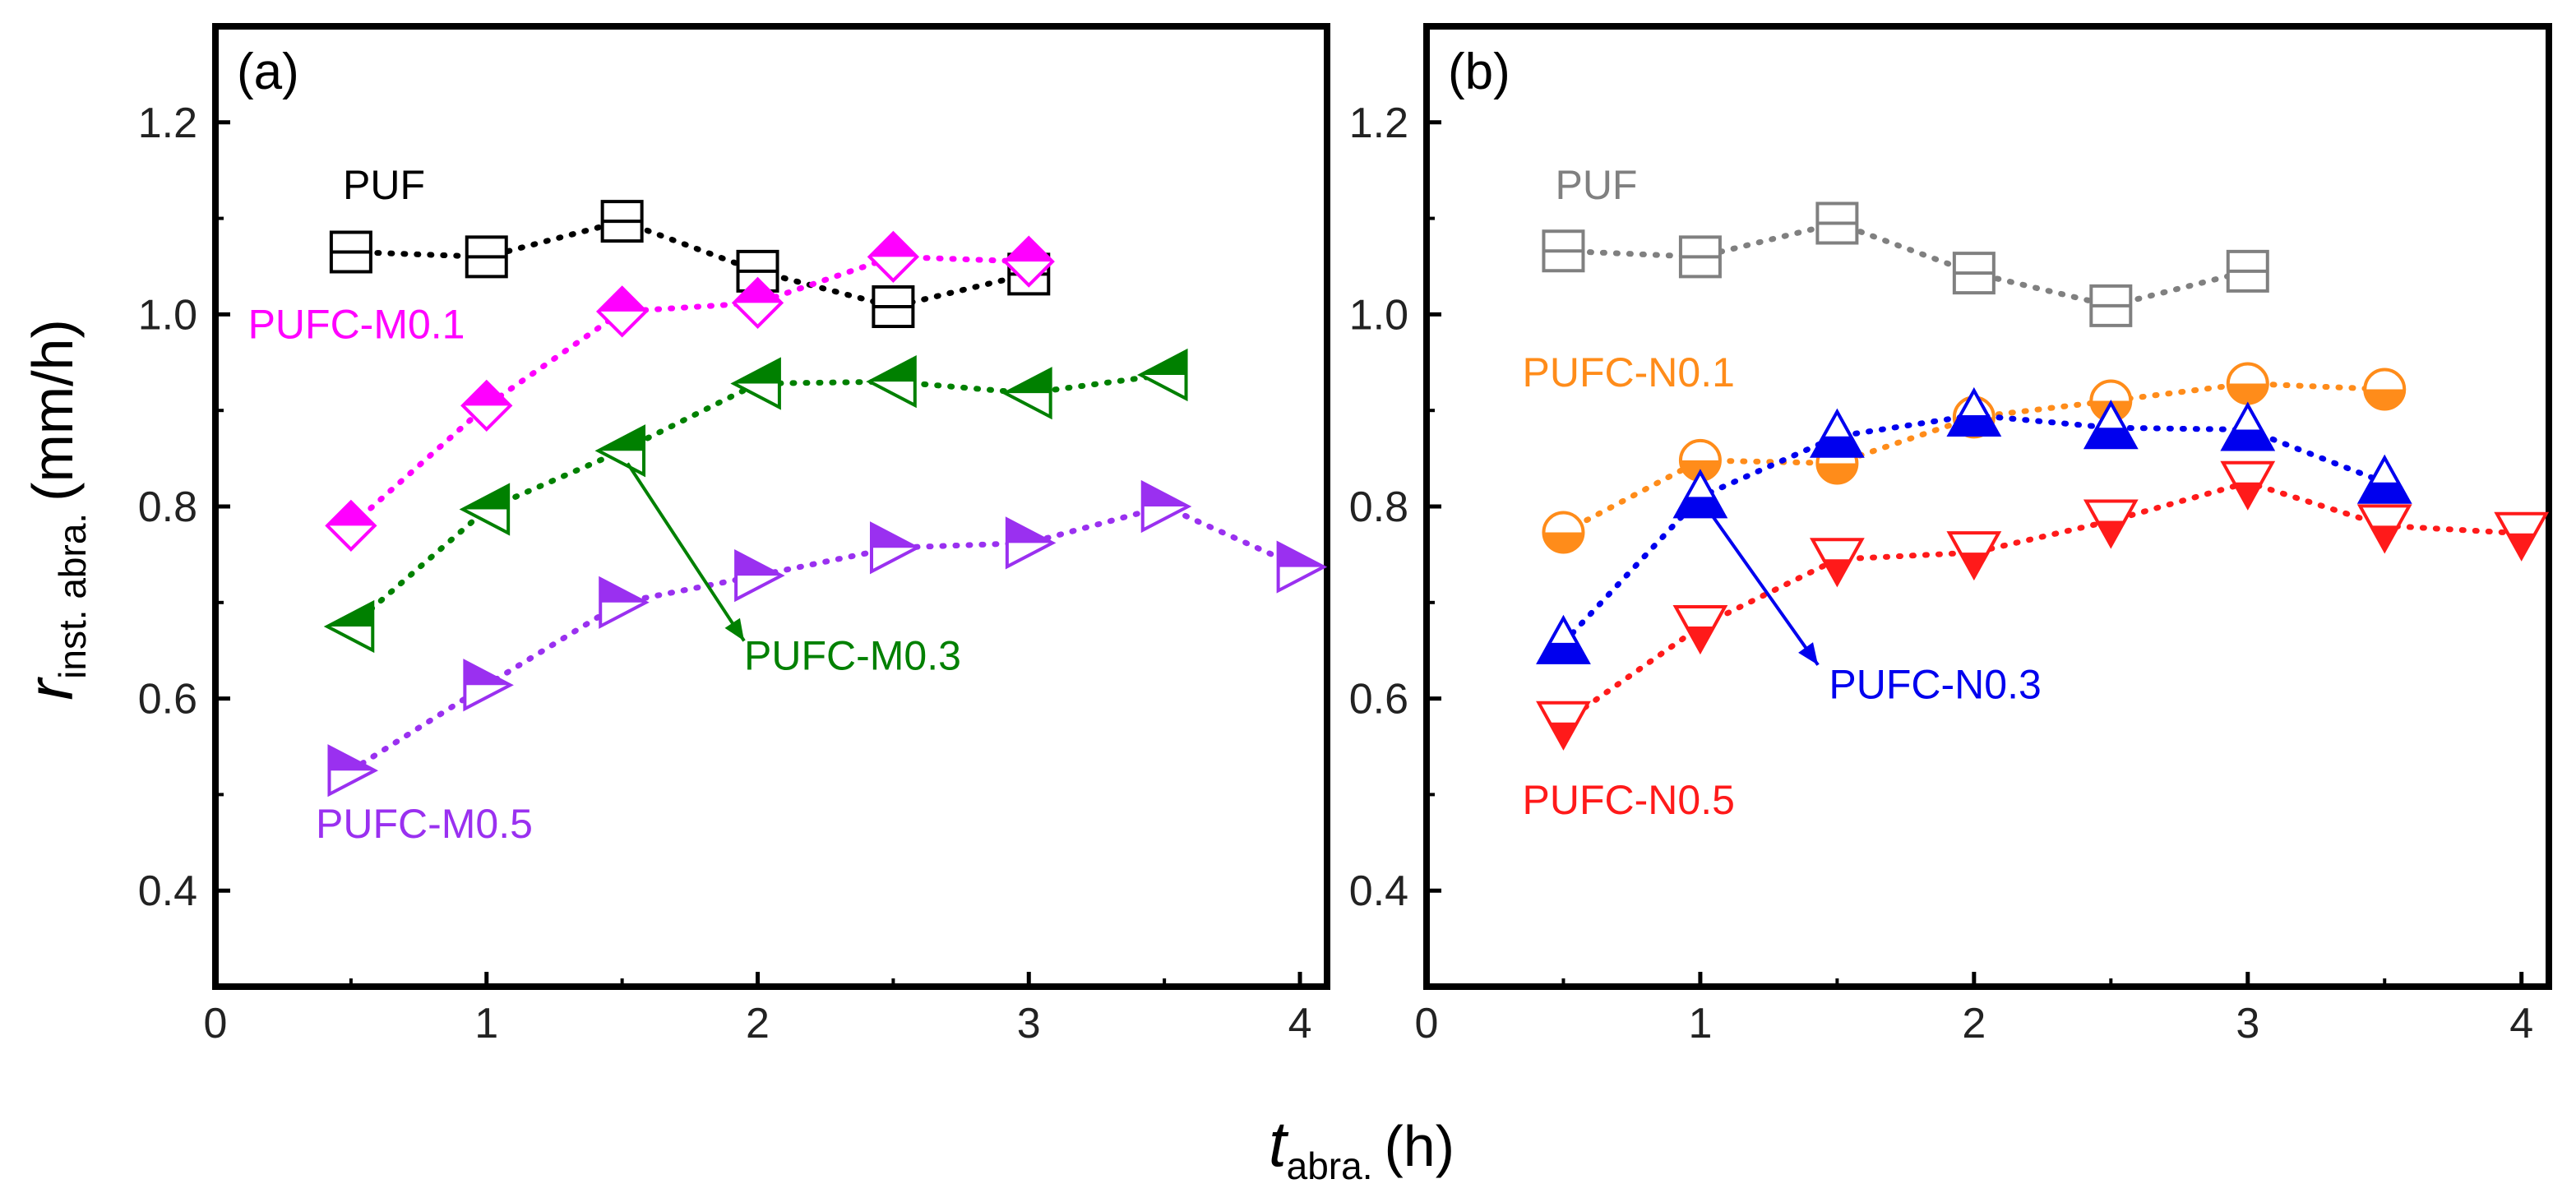 Image resolution: width=2576 pixels, height=1193 pixels. What do you see at coordinates (1419, 1146) in the screenshot?
I see `x-axis-unit: (h)` at bounding box center [1419, 1146].